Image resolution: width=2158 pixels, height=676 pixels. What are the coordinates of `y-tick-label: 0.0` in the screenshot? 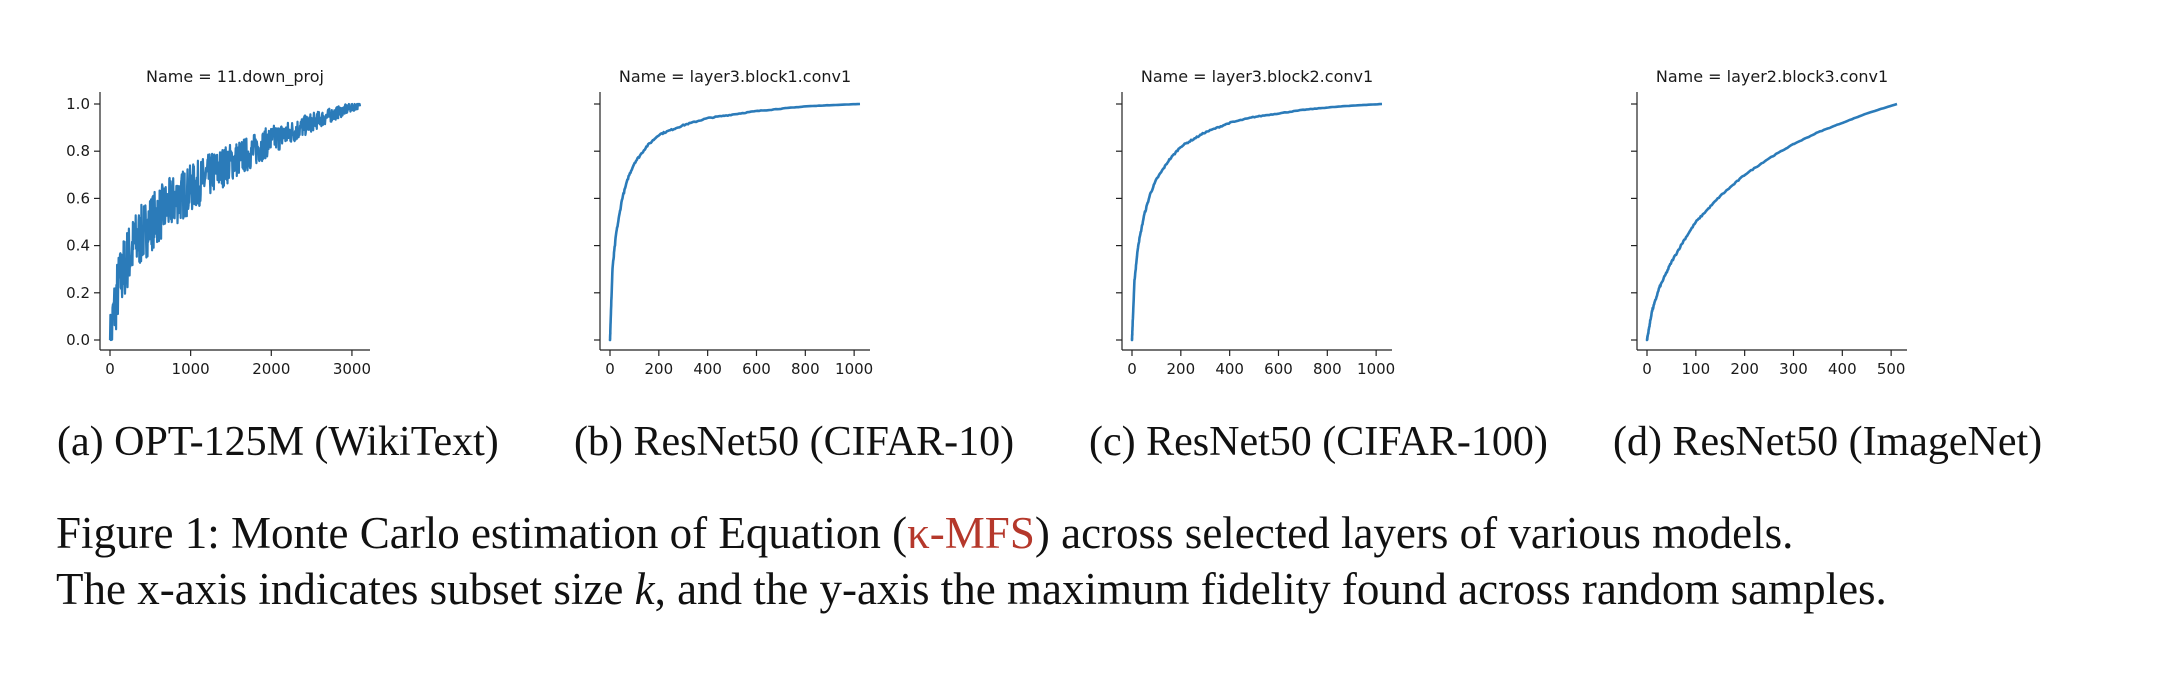 It's located at (78, 340).